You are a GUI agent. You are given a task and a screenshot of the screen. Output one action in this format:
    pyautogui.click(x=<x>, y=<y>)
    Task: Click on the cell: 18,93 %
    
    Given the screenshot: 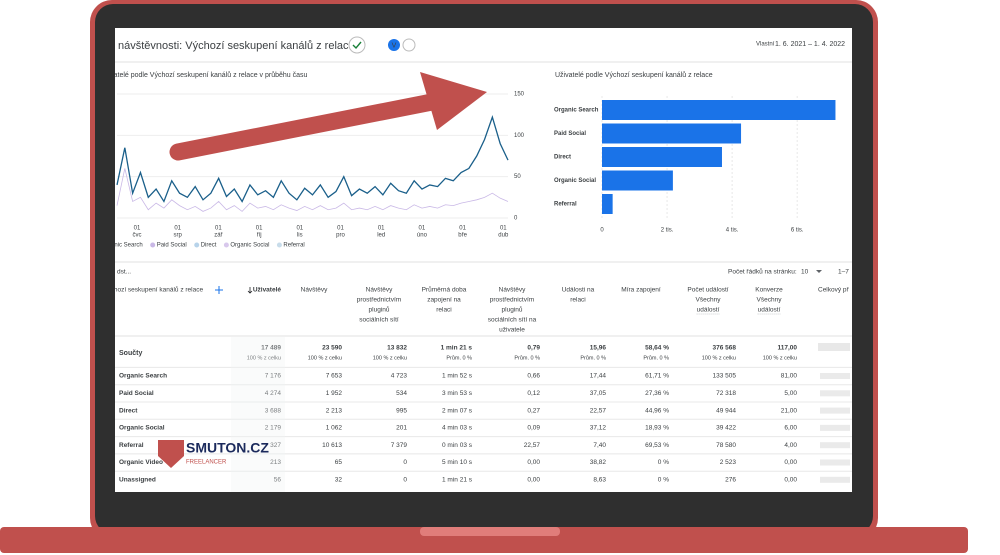 What is the action you would take?
    pyautogui.click(x=657, y=428)
    